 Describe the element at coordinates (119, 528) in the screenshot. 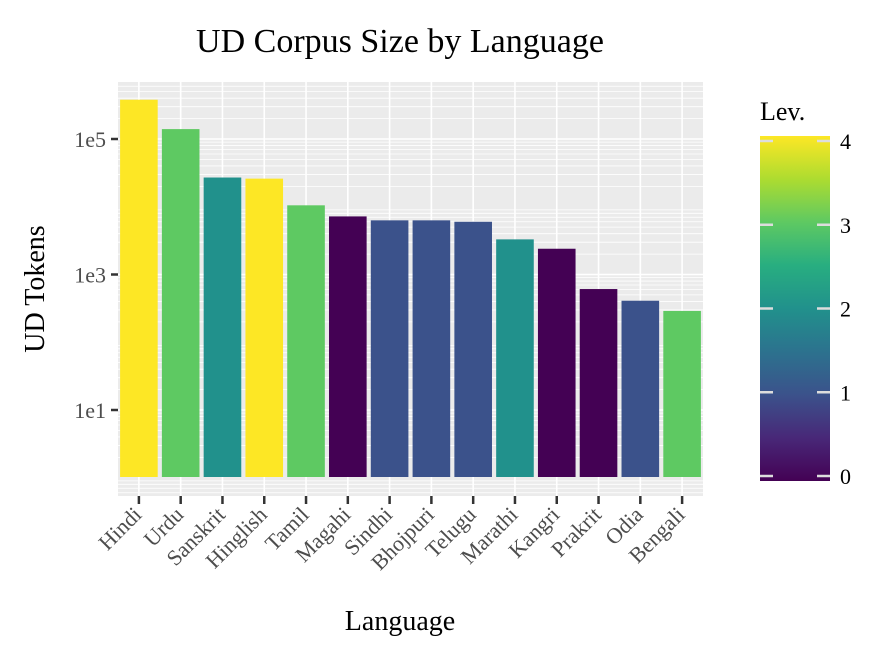

I see `x-tick-label: Hindi` at that location.